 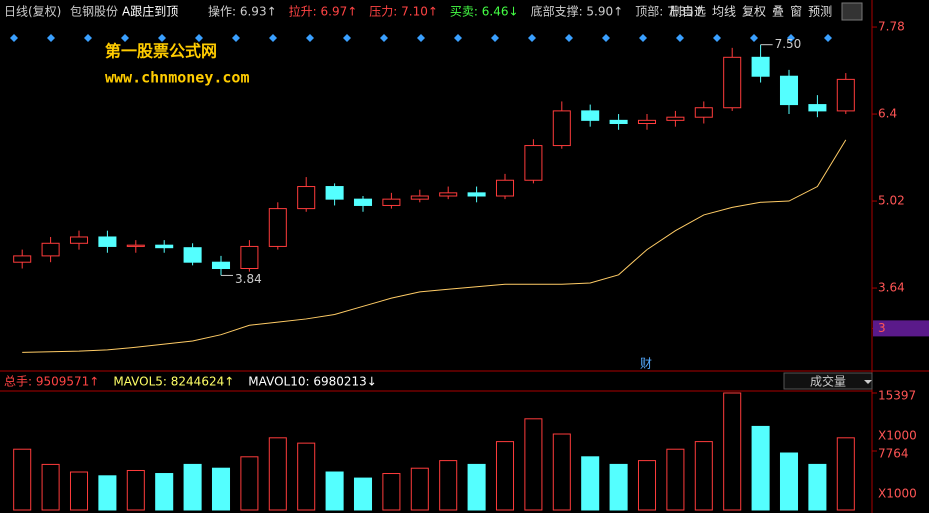 I want to click on dropdown-arrow, so click(x=868, y=382).